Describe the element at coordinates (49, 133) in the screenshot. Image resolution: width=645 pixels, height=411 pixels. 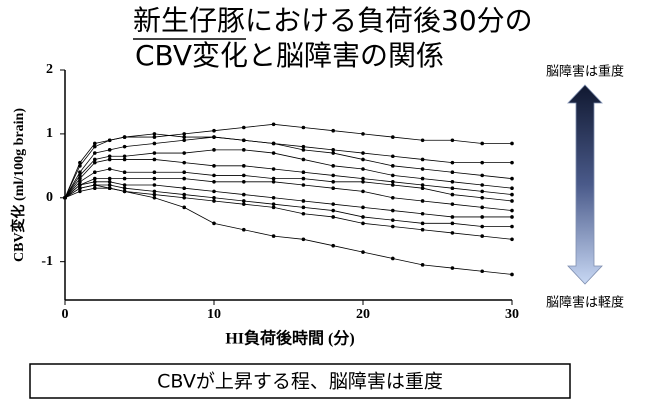
I see `y-tick-label: 1` at that location.